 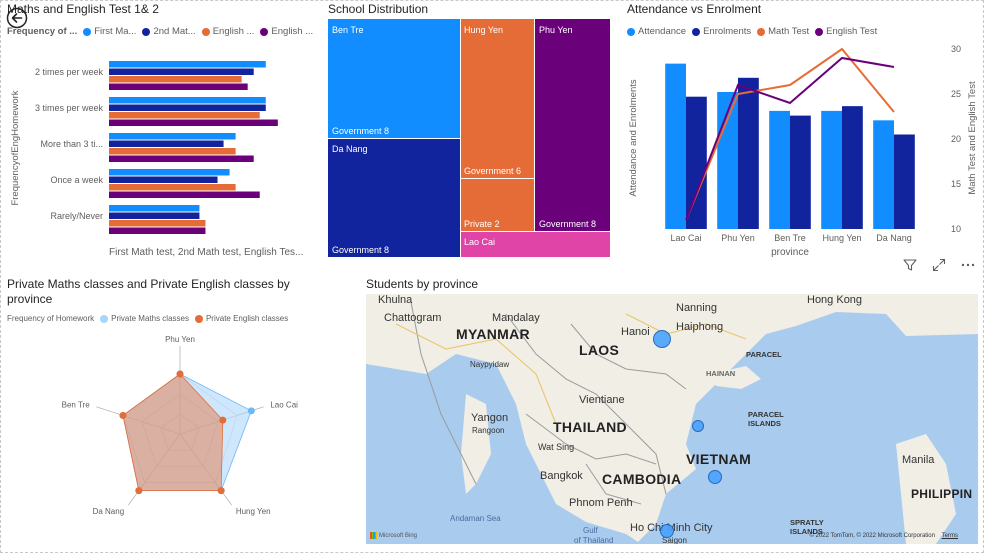 What do you see at coordinates (76, 216) in the screenshot?
I see `bar-category-label: Rarely/Never` at bounding box center [76, 216].